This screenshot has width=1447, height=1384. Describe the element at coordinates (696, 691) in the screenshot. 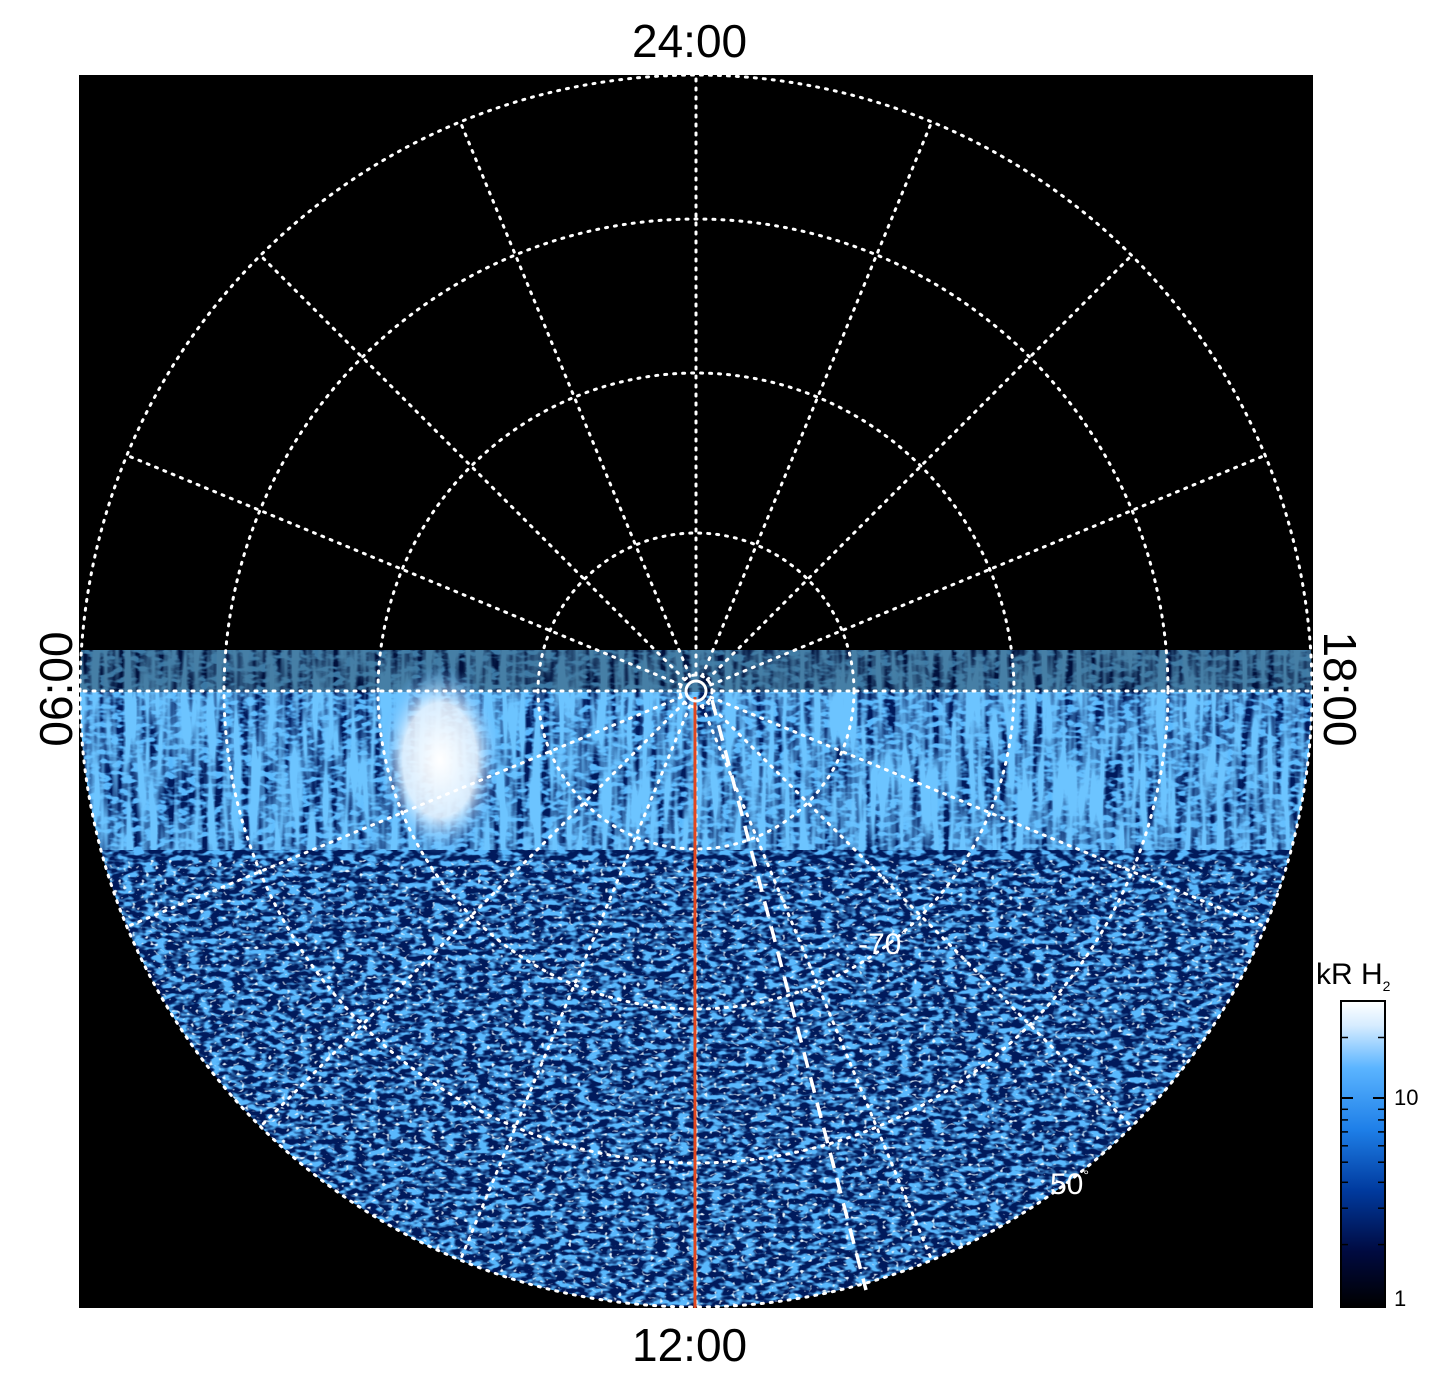

I see `pole-marker` at that location.